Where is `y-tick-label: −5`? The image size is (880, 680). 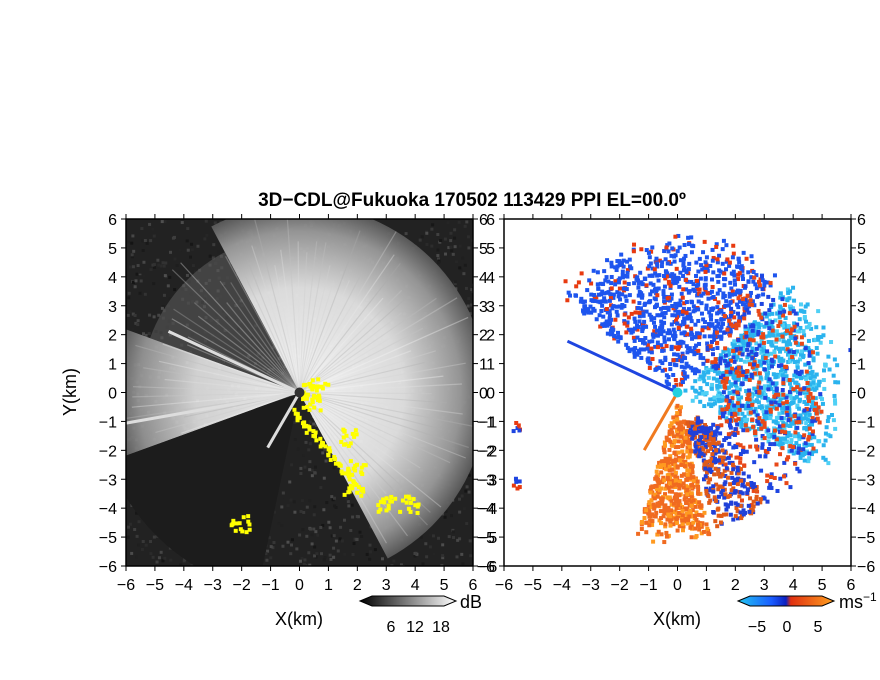
y-tick-label: −5 is located at coordinates (108, 538).